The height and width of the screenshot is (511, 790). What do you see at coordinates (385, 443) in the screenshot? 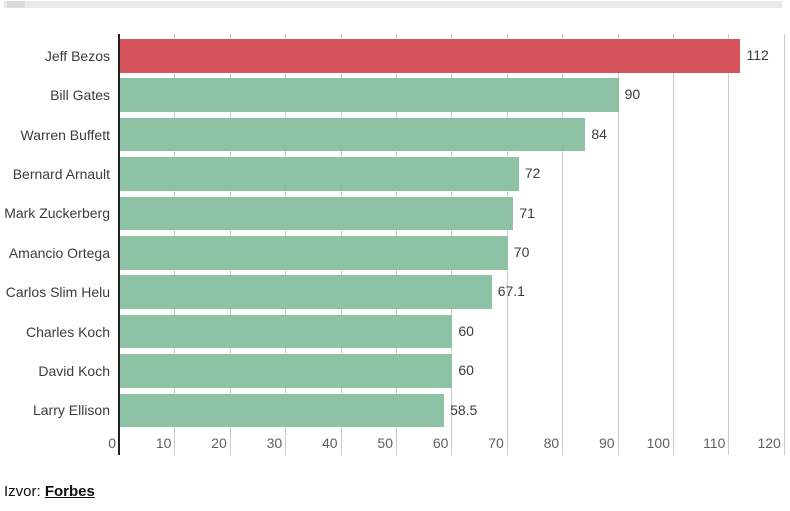
I see `x-tick-label: 50` at bounding box center [385, 443].